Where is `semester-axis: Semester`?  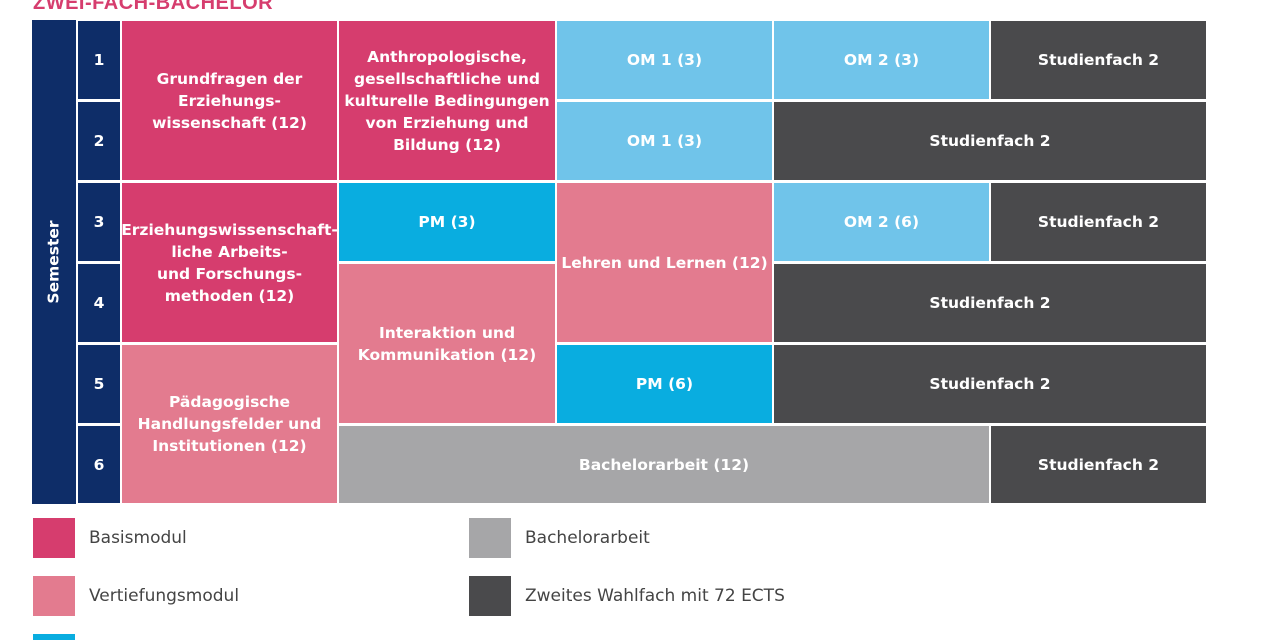
semester-axis: Semester is located at coordinates (54, 262).